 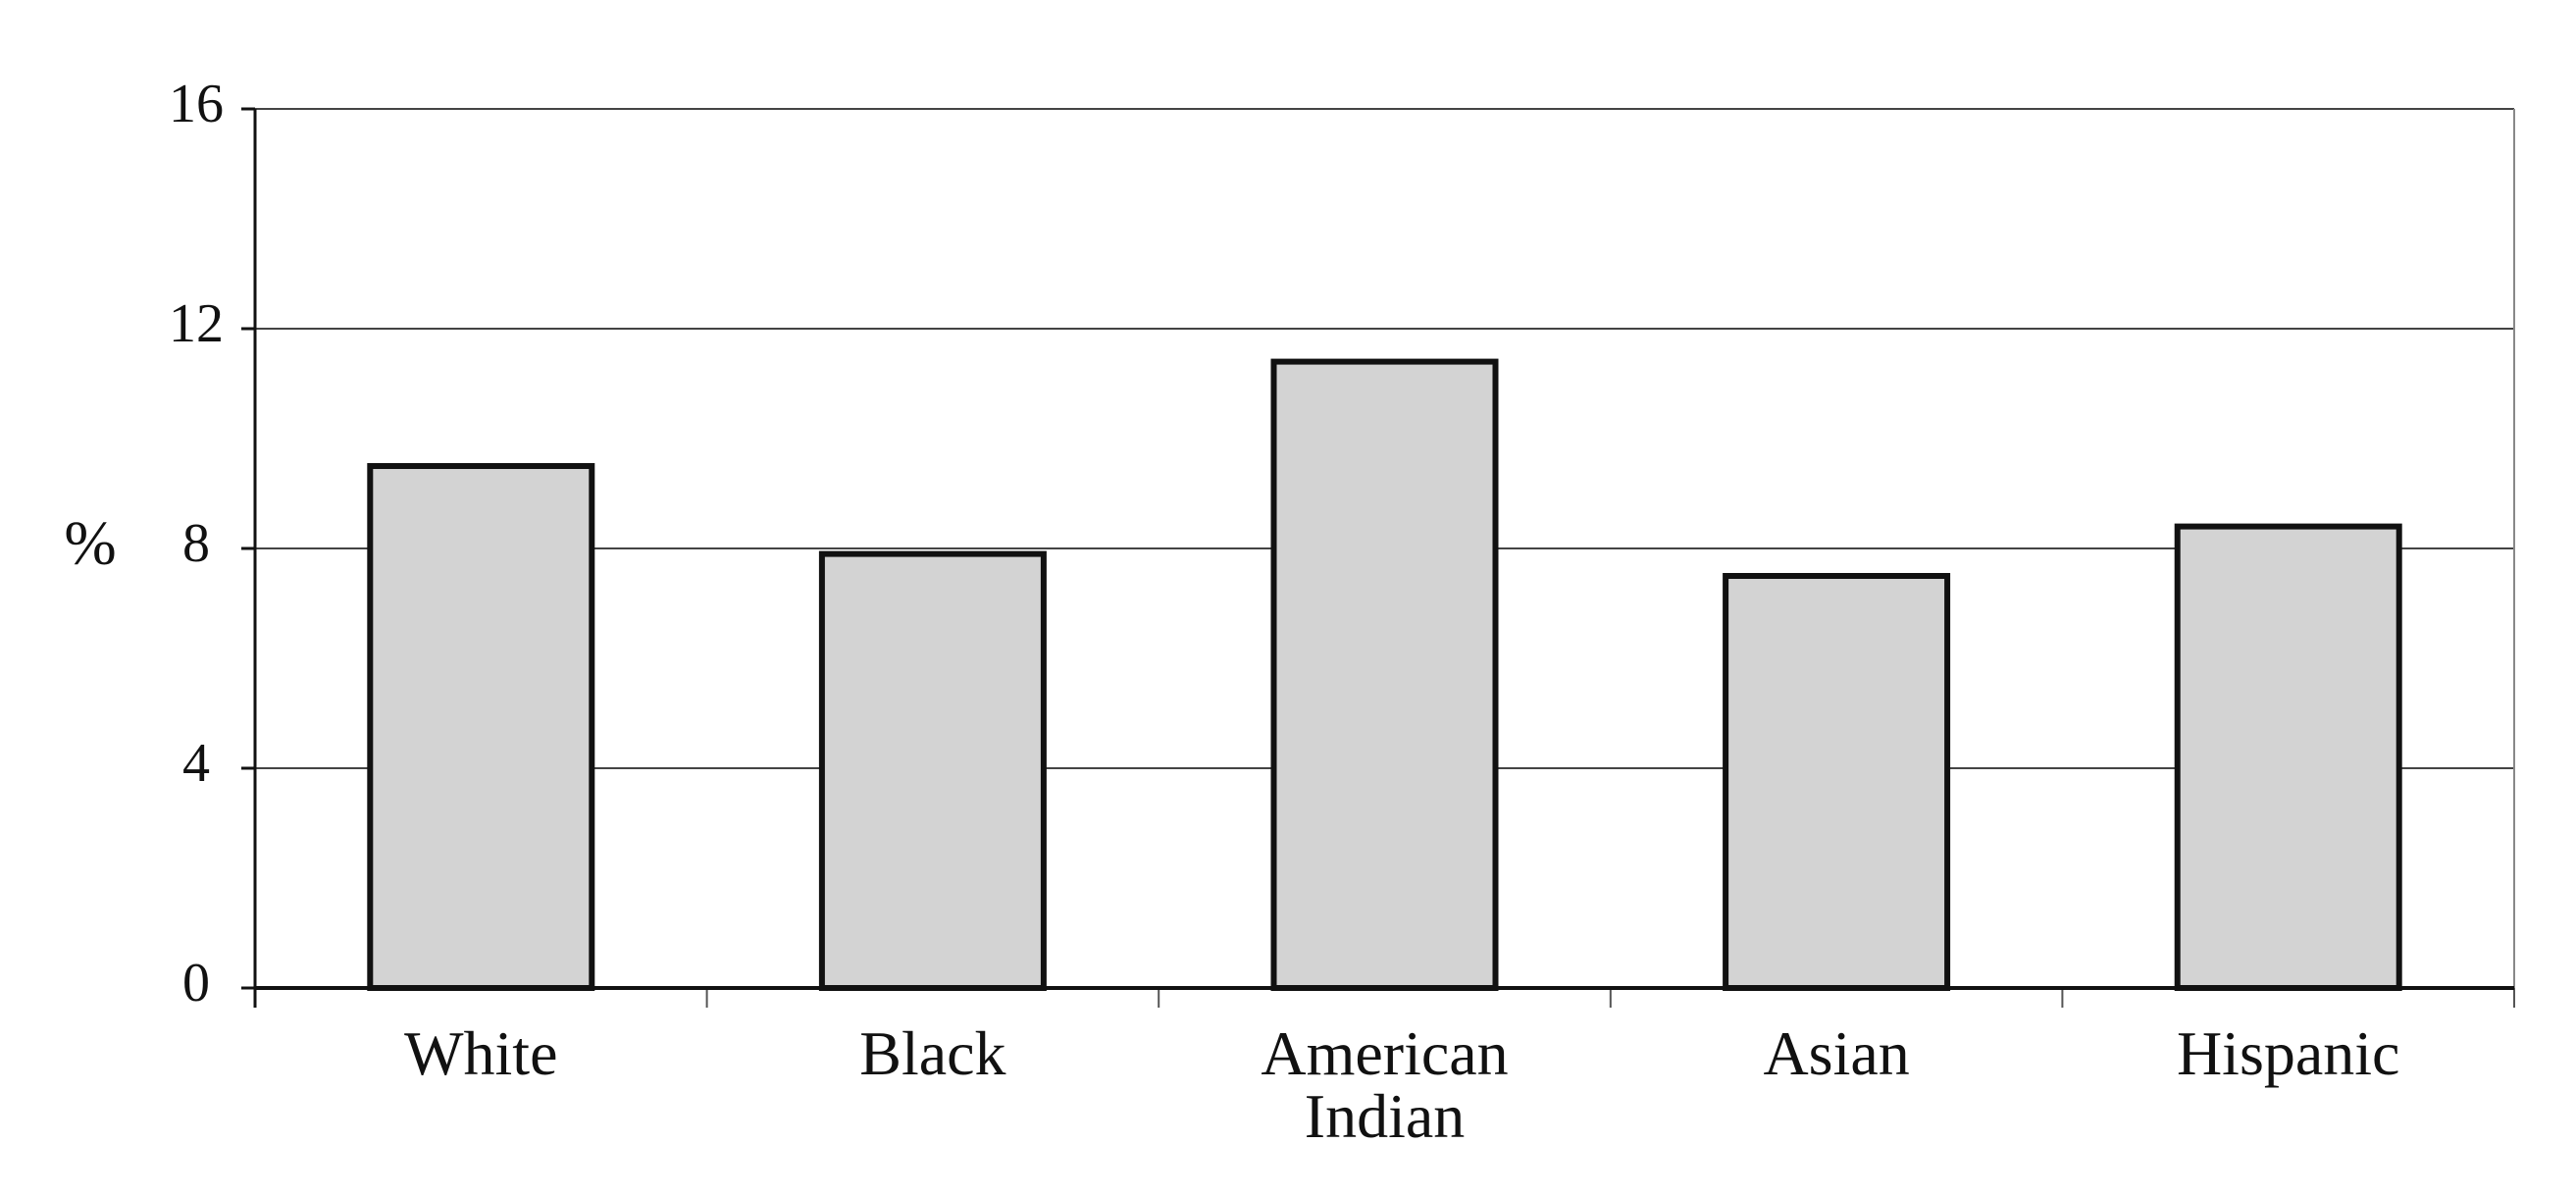 What do you see at coordinates (1836, 1053) in the screenshot?
I see `x-tick-label: Asian` at bounding box center [1836, 1053].